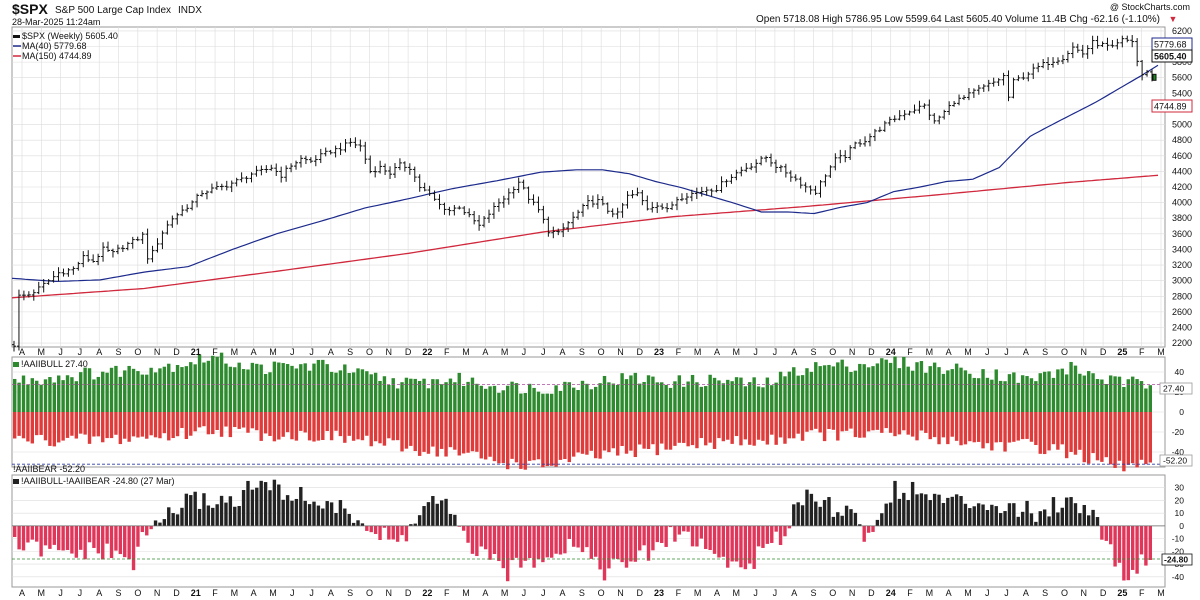  Describe the element at coordinates (1178, 551) in the screenshot. I see `spread-tick-label: -20` at that location.